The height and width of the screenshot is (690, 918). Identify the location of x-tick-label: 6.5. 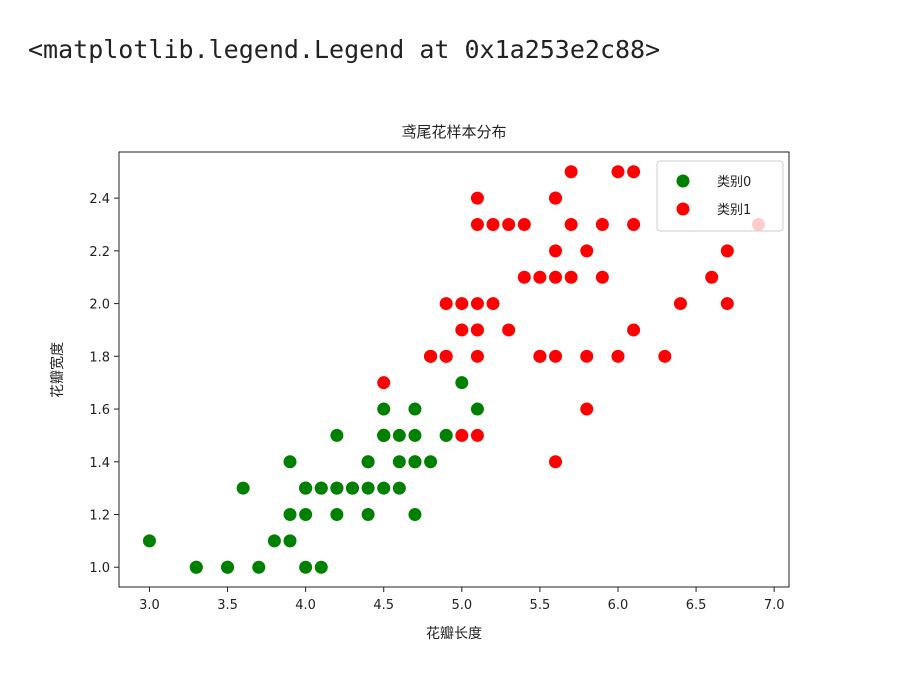
(696, 605).